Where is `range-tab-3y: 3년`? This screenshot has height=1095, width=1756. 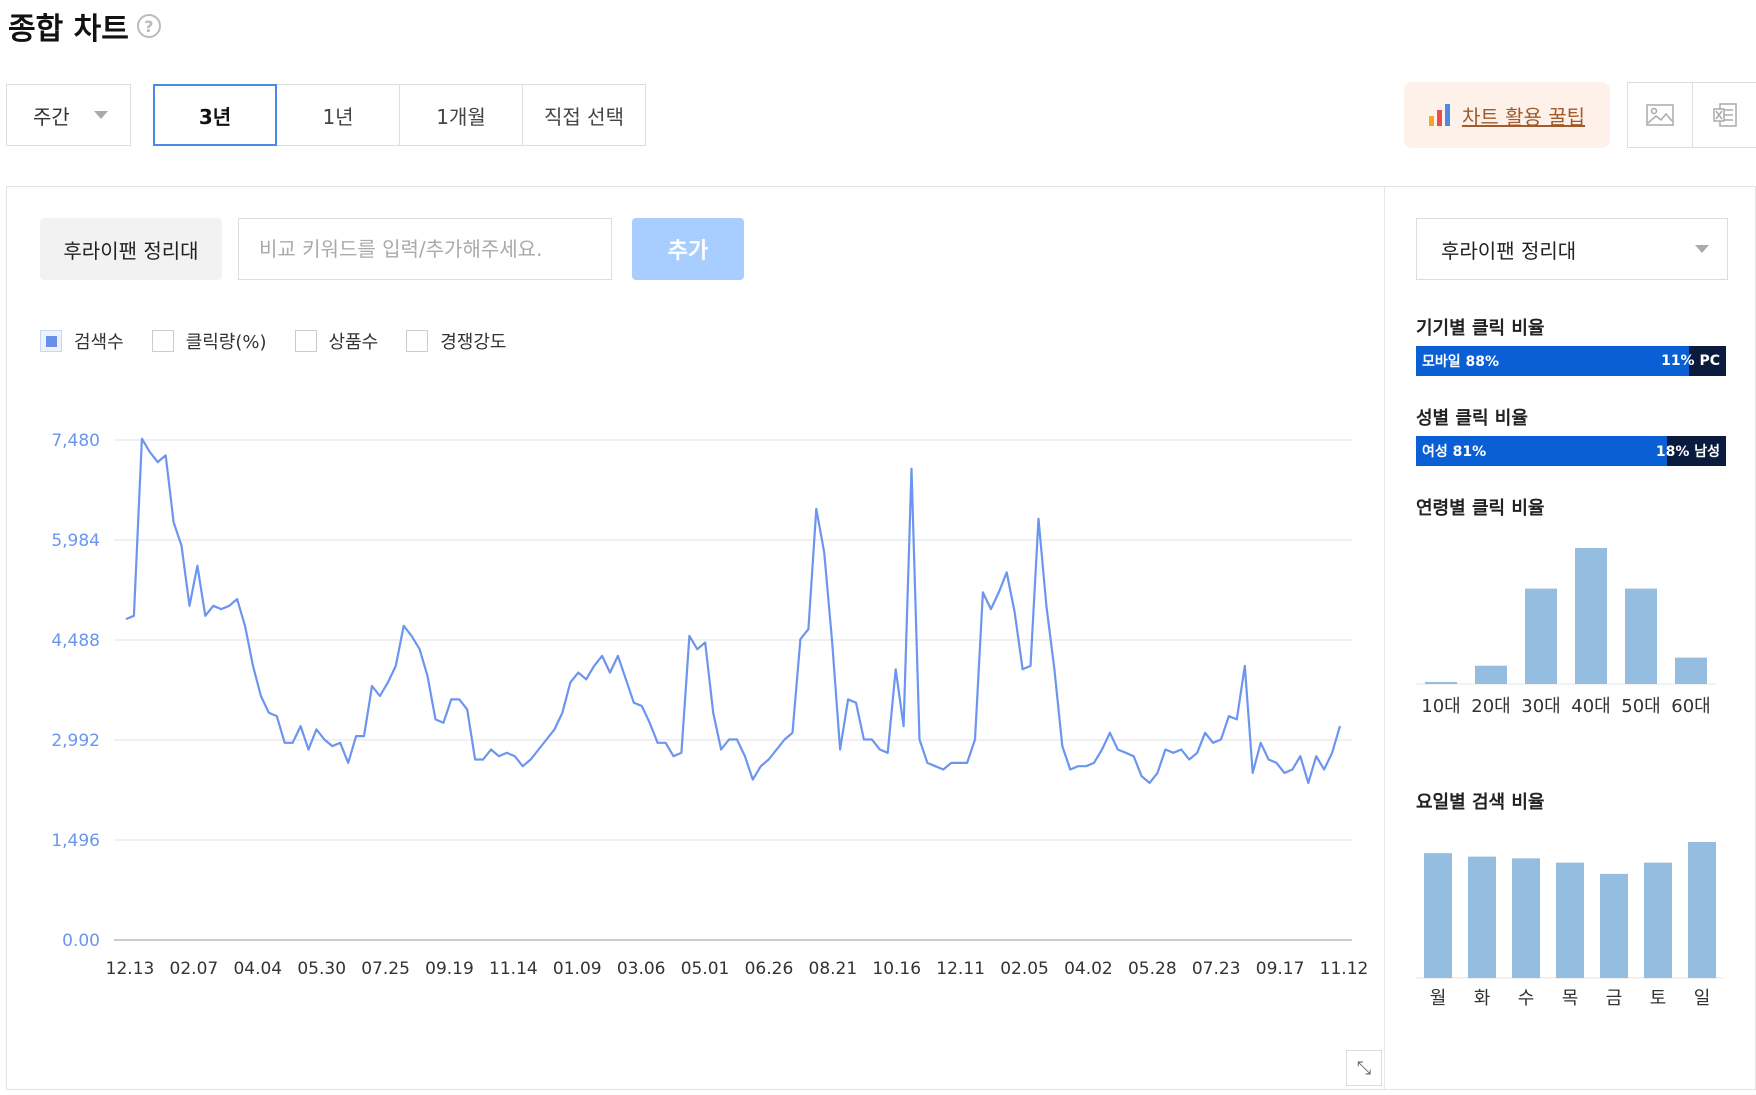 range-tab-3y: 3년 is located at coordinates (215, 115).